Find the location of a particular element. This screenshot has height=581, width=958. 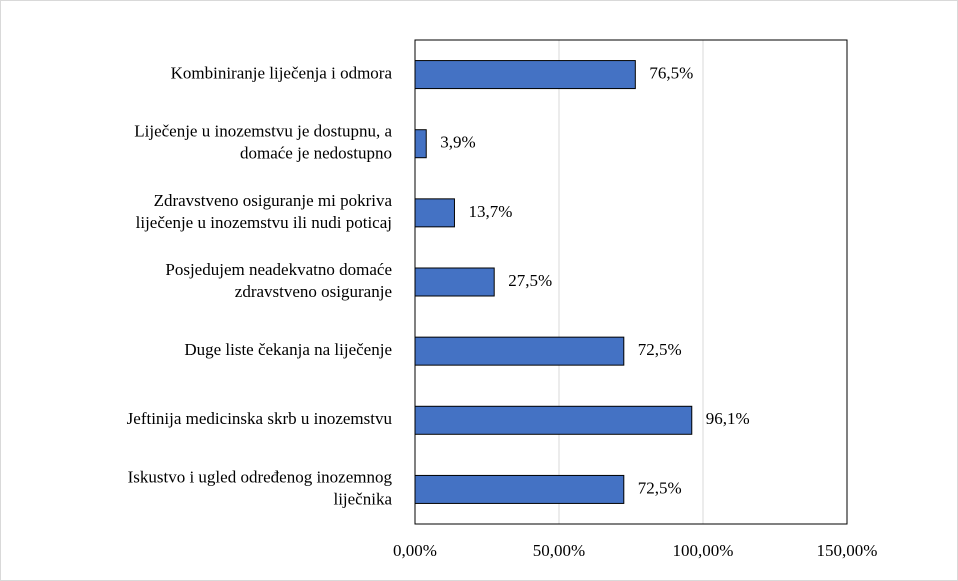

y-tick-label: Iskustvo i ugled određenog inozemnog is located at coordinates (260, 476).